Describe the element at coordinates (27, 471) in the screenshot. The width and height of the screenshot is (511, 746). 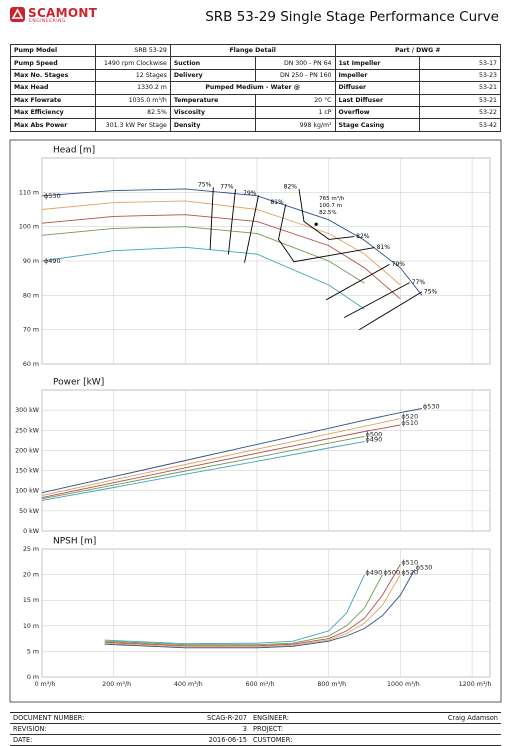
I see `y-tick-label: 150 kW` at that location.